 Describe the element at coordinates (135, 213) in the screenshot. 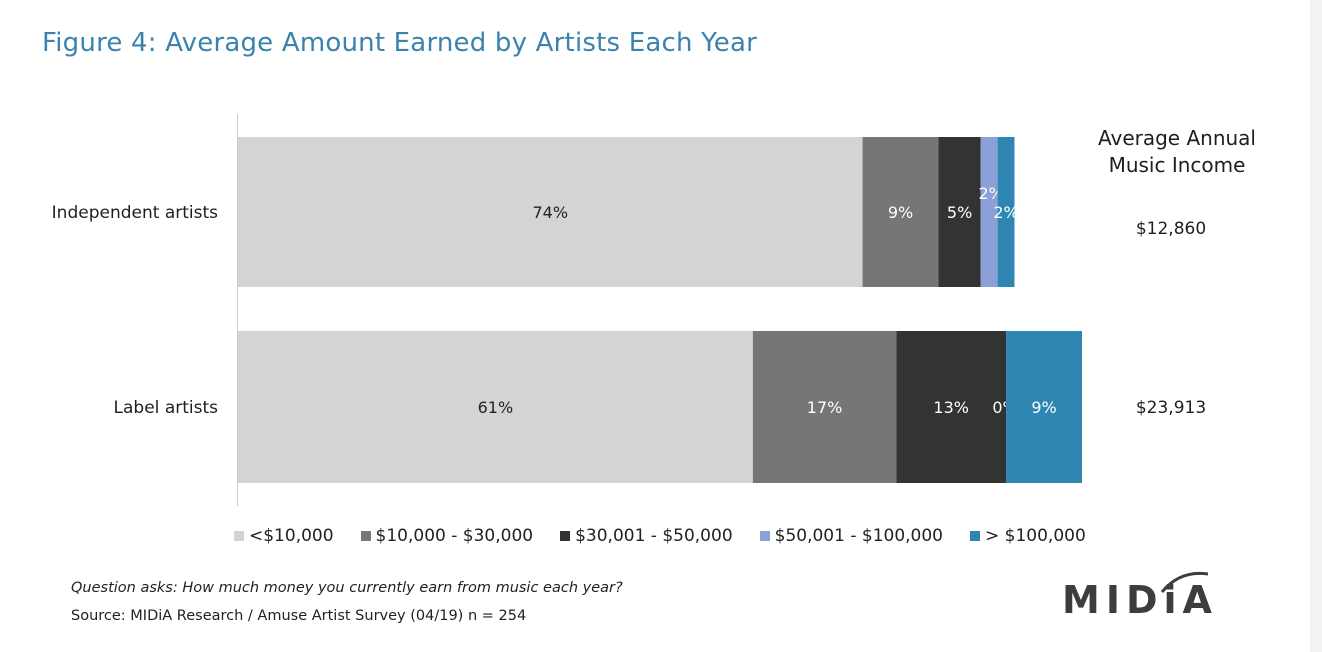

I see `category-label: Independent artists` at that location.